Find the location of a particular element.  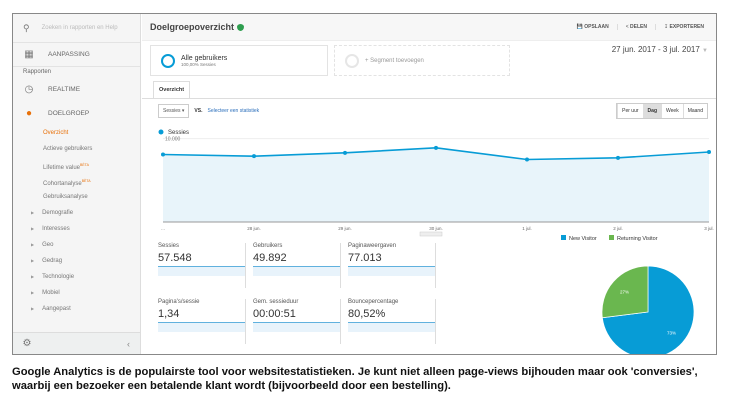

granularity-per-uur: Per uur is located at coordinates (629, 111).